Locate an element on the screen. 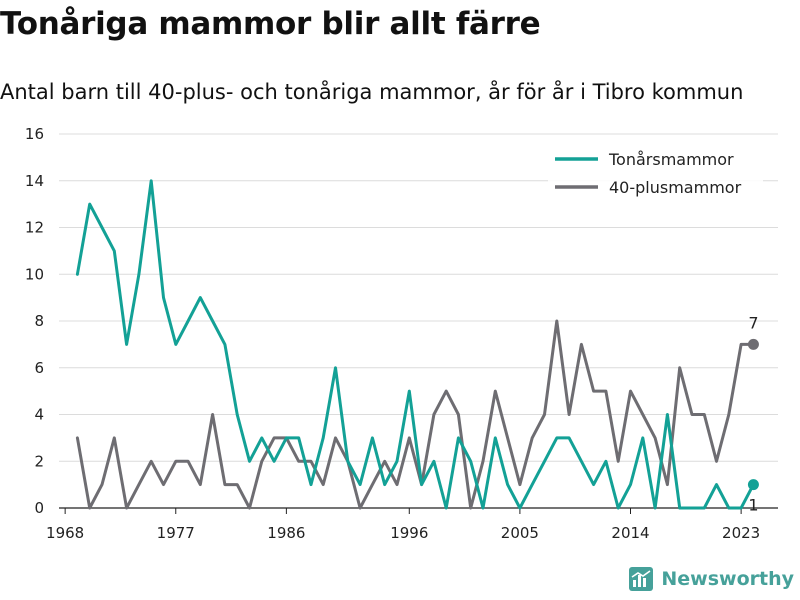 The height and width of the screenshot is (600, 800). brand-name: Newsworthy is located at coordinates (727, 579).